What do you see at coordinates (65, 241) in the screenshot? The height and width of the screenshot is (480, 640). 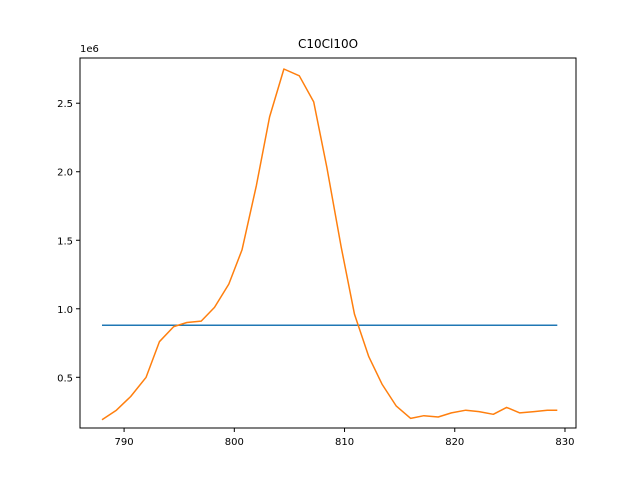 I see `y-tick-label: 1.5` at bounding box center [65, 241].